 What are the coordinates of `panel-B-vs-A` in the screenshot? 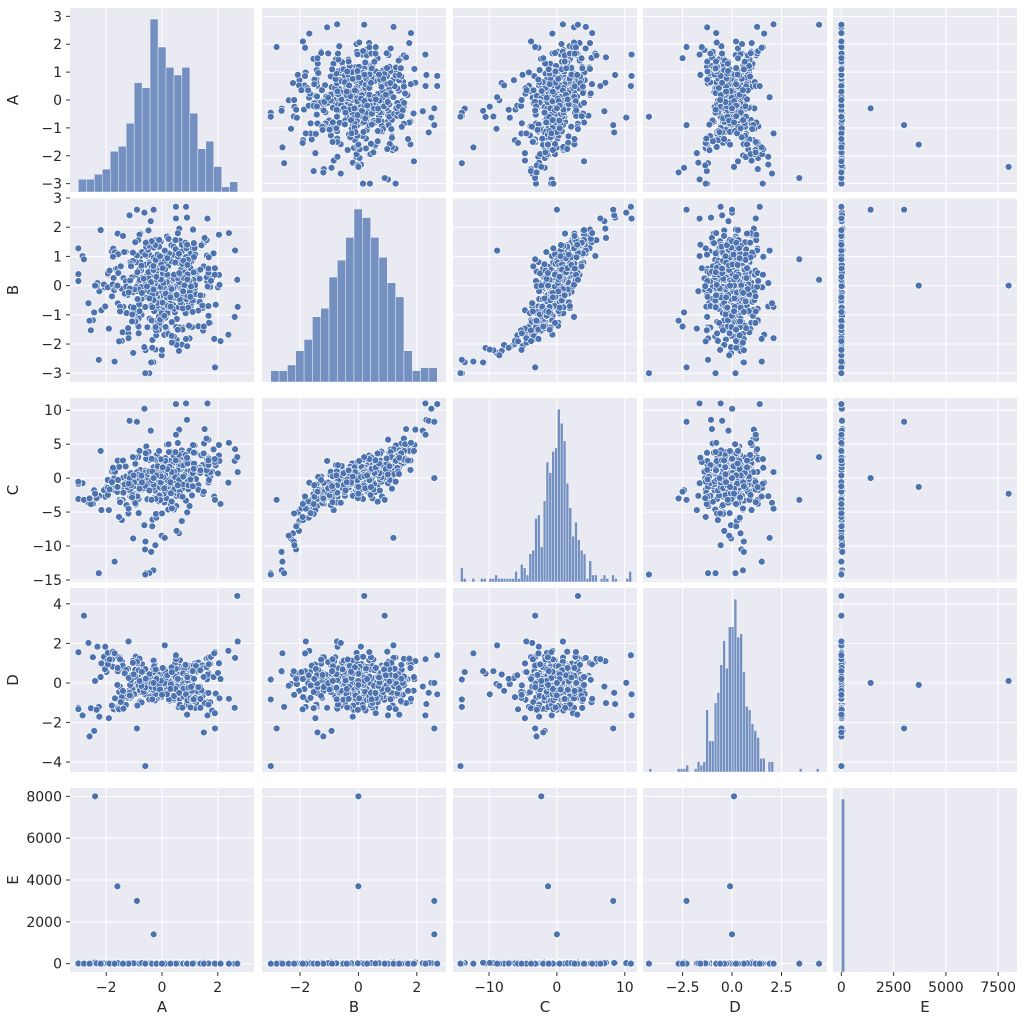 It's located at (162, 289).